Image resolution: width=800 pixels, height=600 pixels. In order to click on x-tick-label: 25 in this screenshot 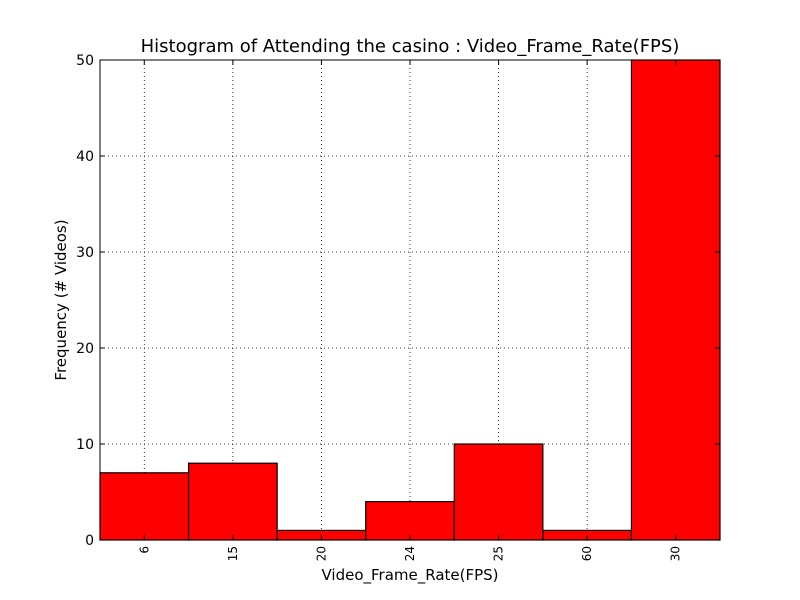, I will do `click(499, 553)`.